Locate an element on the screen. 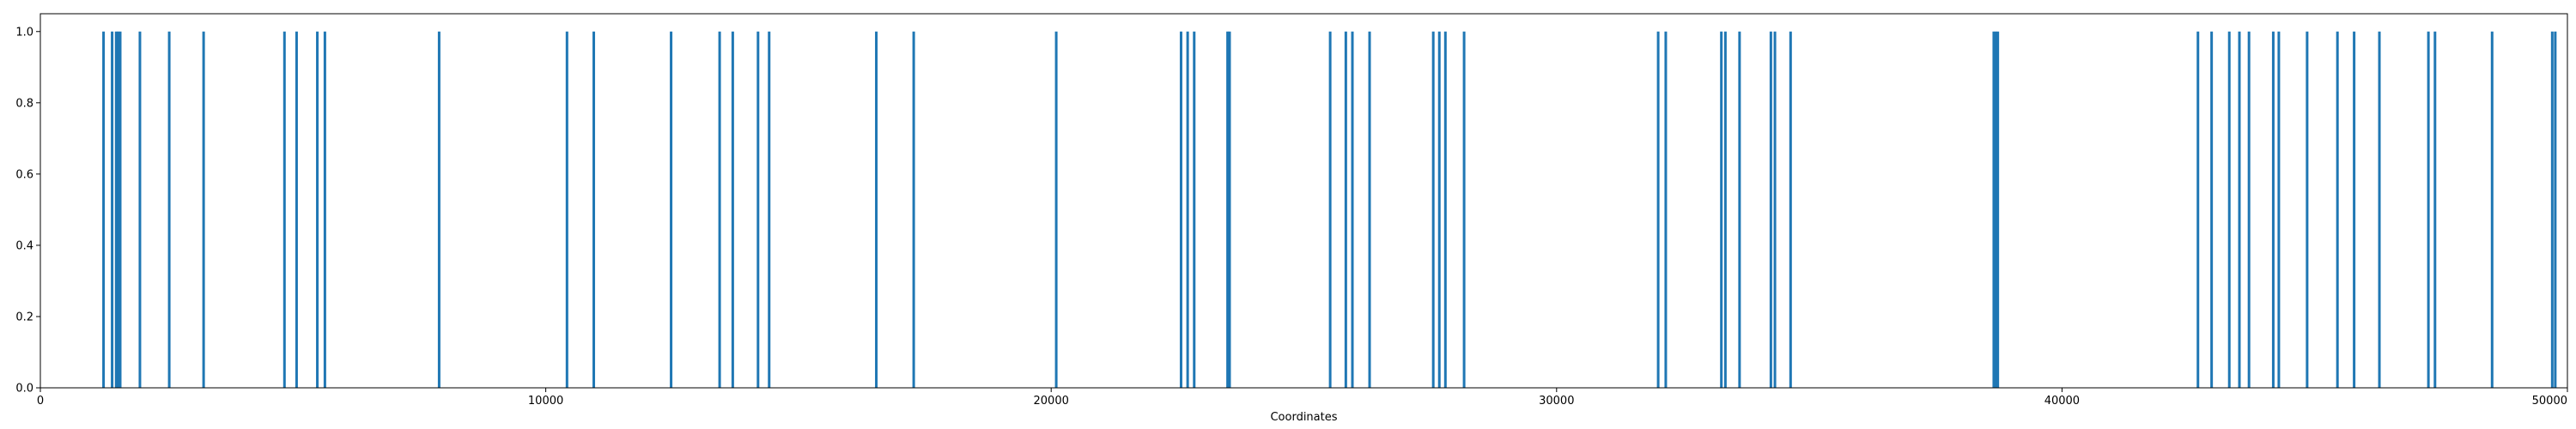 The width and height of the screenshot is (2576, 429). y-tick-label: 0.2 is located at coordinates (24, 317).